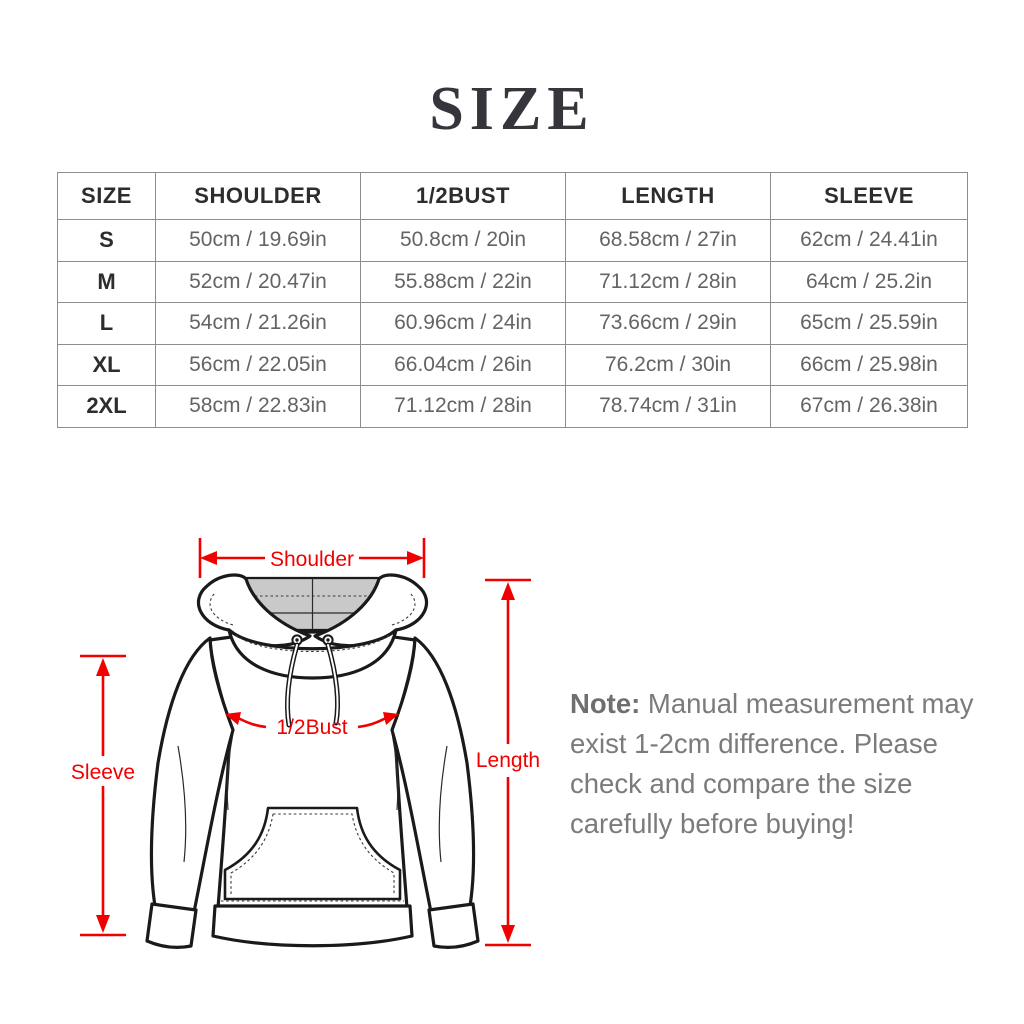 Image resolution: width=1024 pixels, height=1024 pixels. I want to click on column-header-sleeve: SLEEVE, so click(869, 196).